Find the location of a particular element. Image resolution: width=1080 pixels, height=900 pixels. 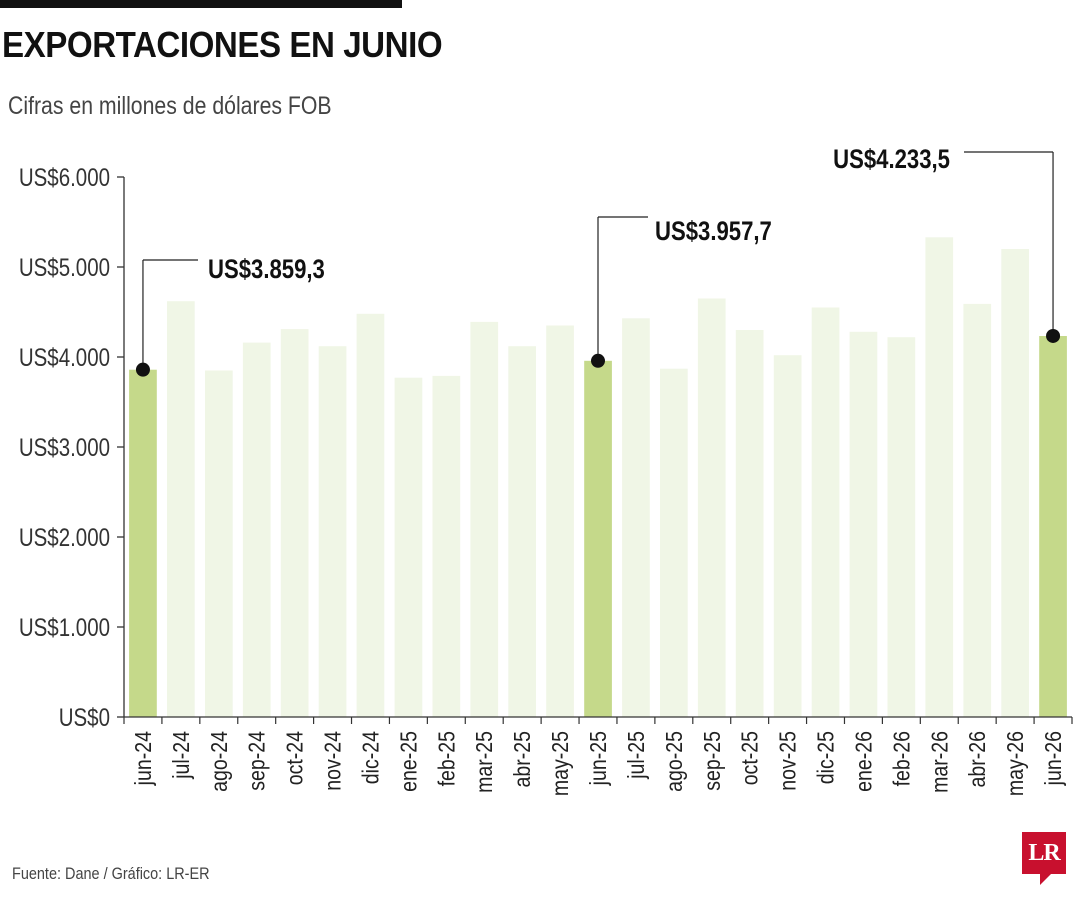

x-tick-label-oct-24: oct-24 is located at coordinates (295, 758).